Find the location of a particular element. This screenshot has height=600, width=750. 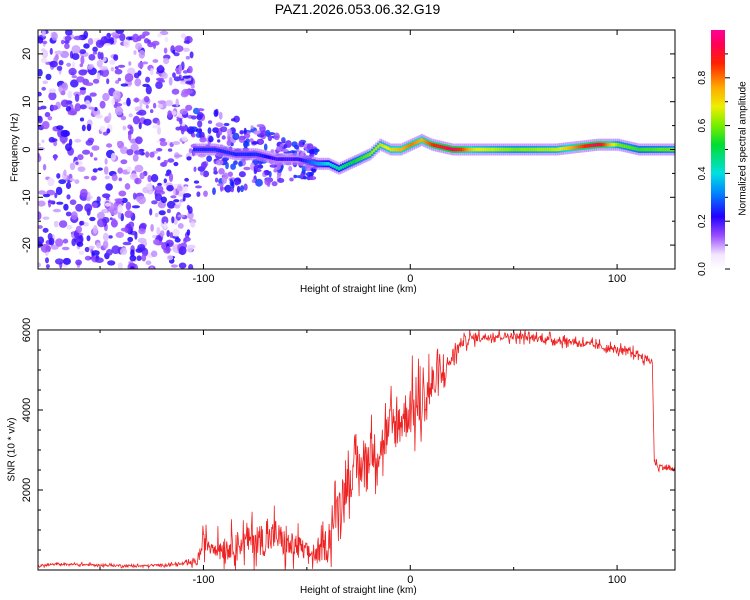

colorbar is located at coordinates (718, 149).